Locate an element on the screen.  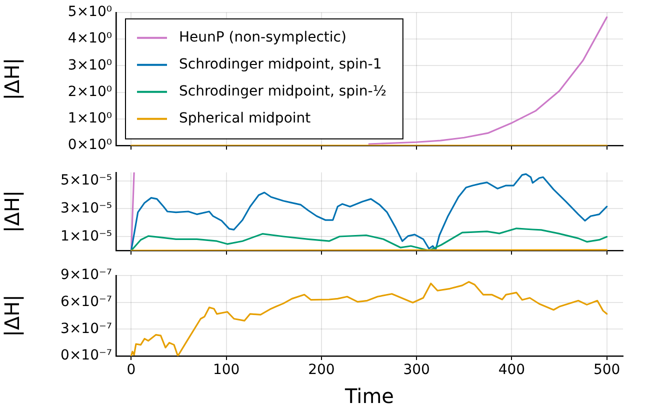
y-tick-label: 3×10⁻⁷ is located at coordinates (86, 328).